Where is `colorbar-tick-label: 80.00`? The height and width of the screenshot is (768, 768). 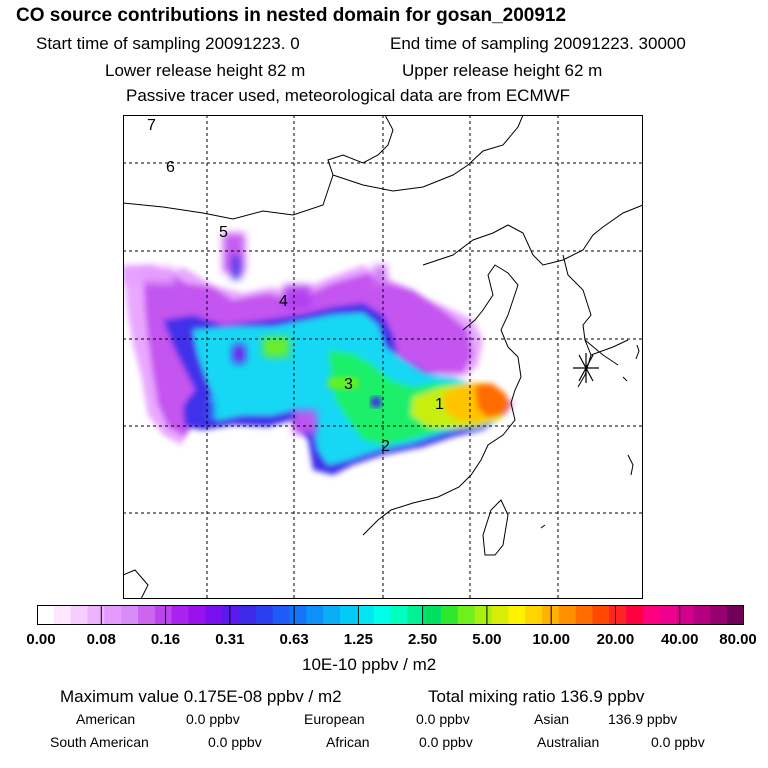
colorbar-tick-label: 80.00 is located at coordinates (738, 639).